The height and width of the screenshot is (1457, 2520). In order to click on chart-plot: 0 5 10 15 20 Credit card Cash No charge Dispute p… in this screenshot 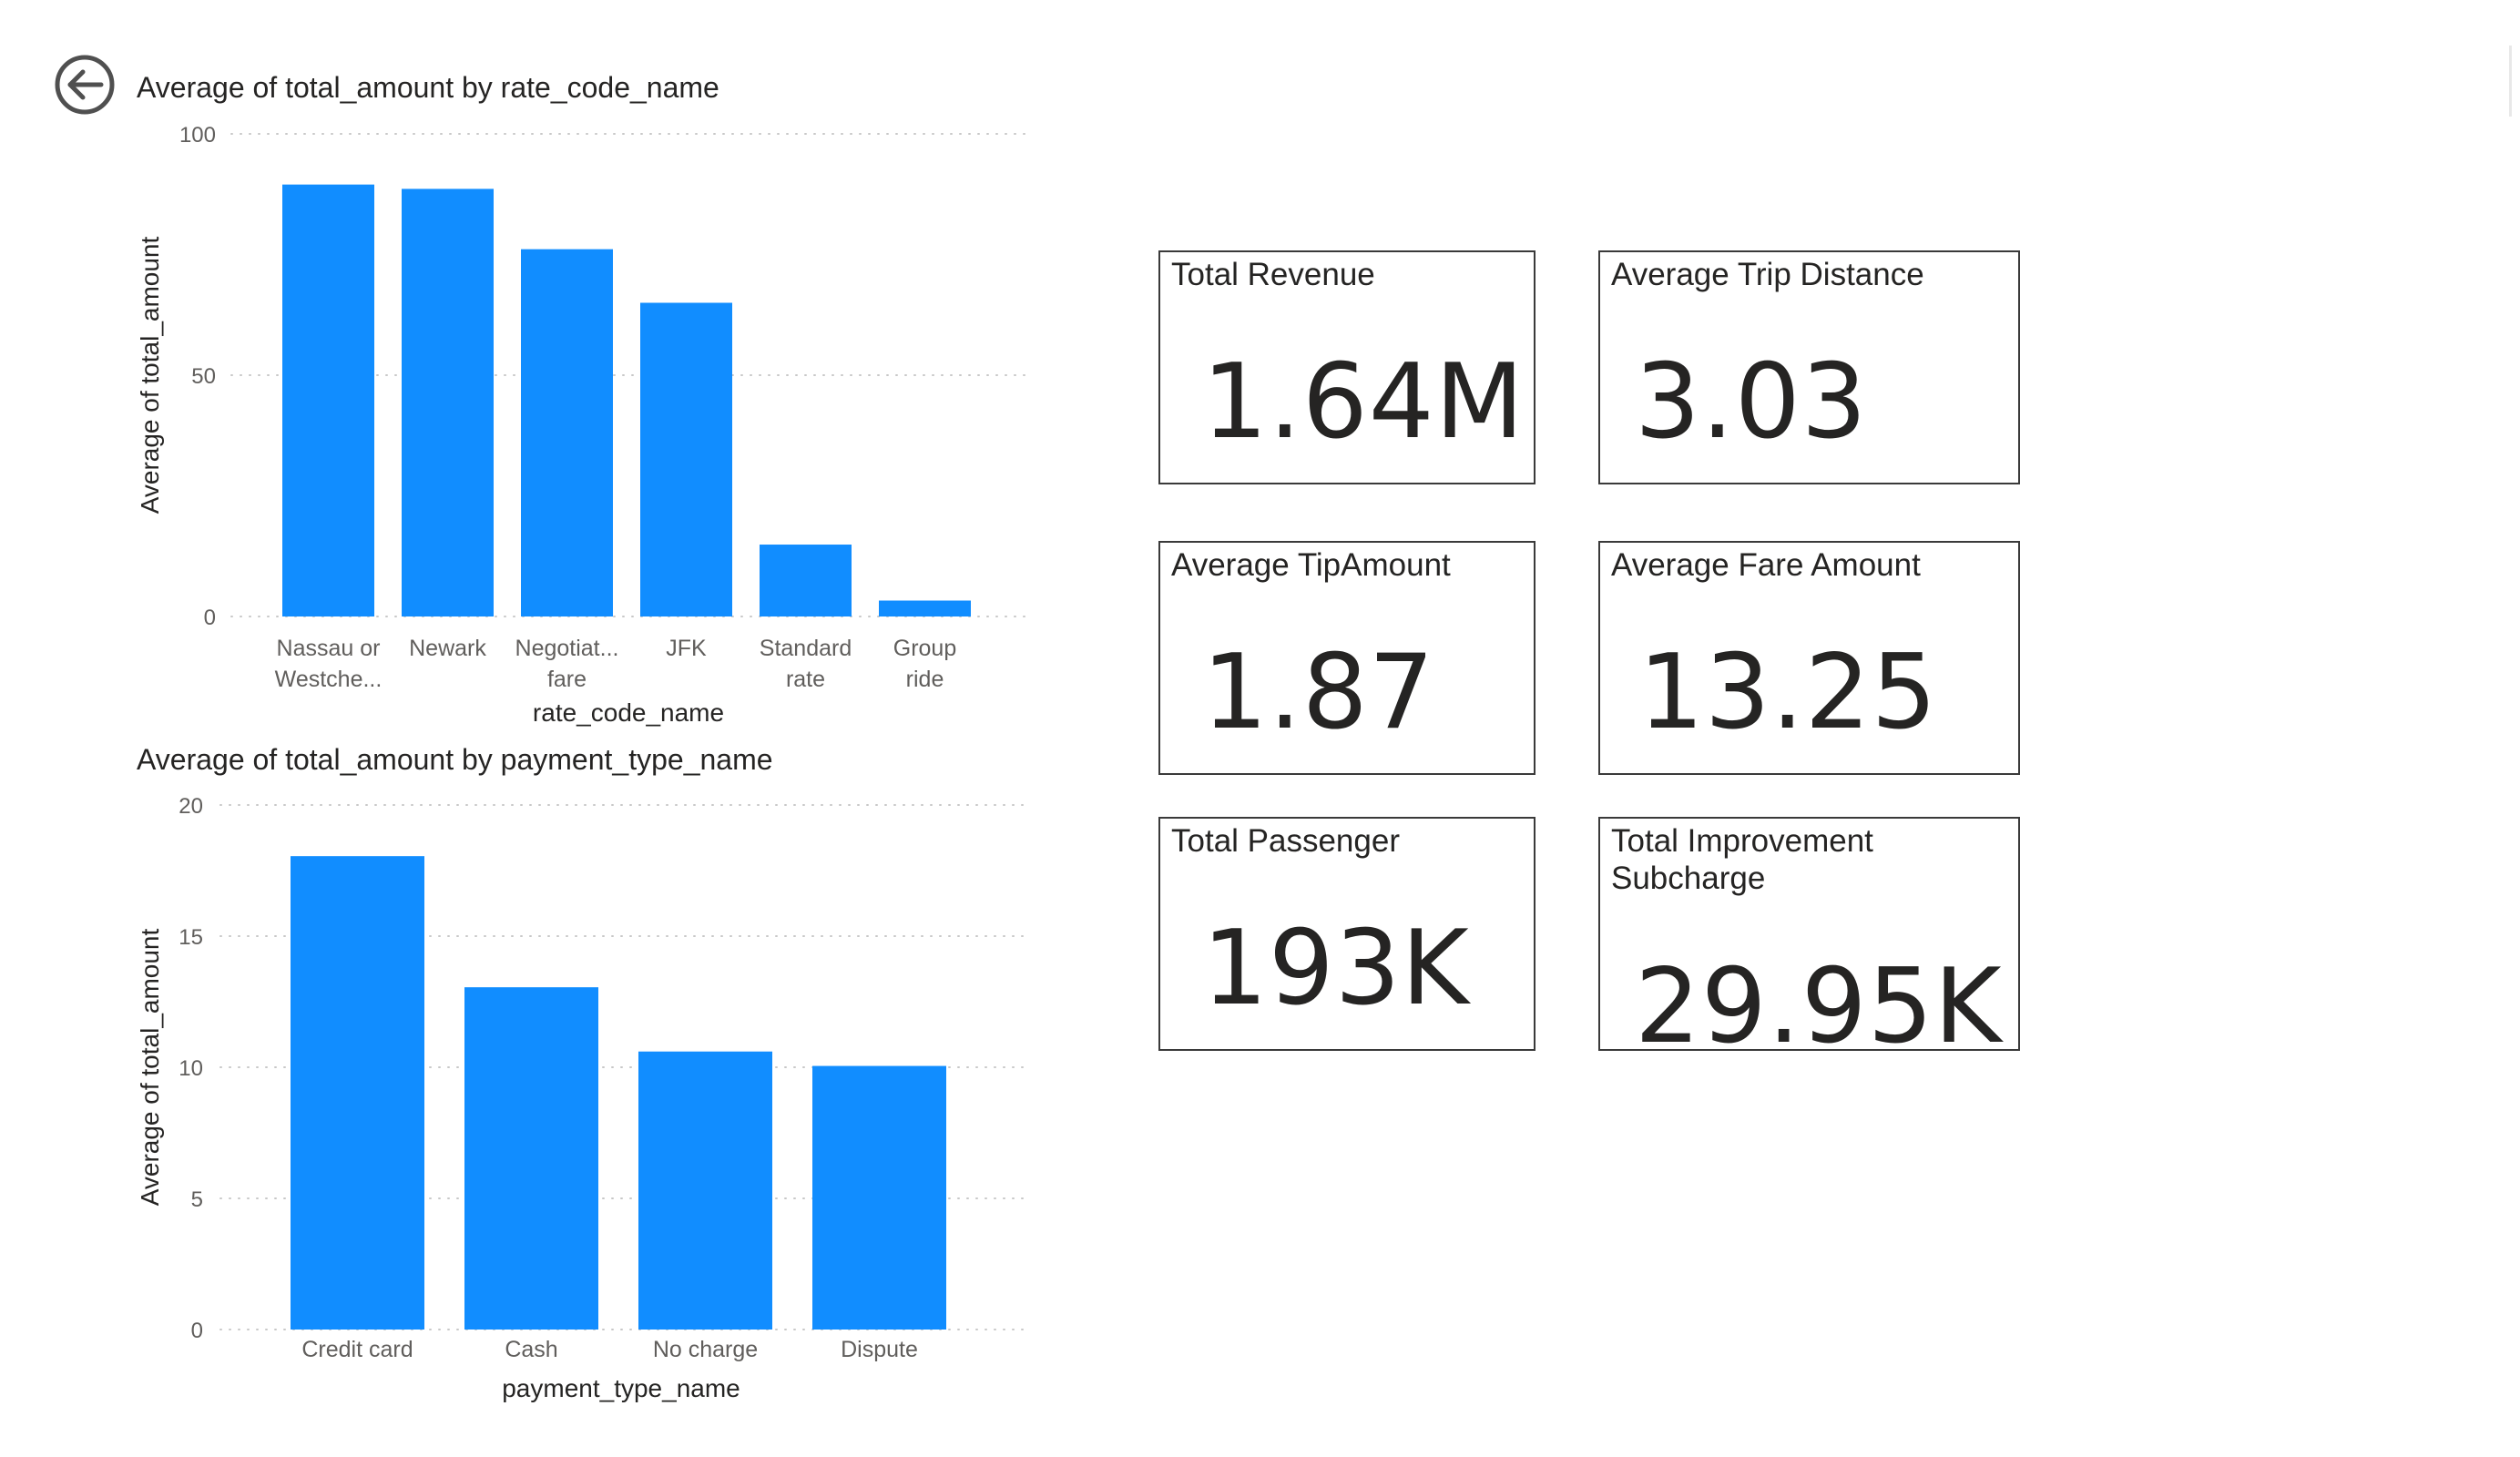, I will do `click(580, 1098)`.